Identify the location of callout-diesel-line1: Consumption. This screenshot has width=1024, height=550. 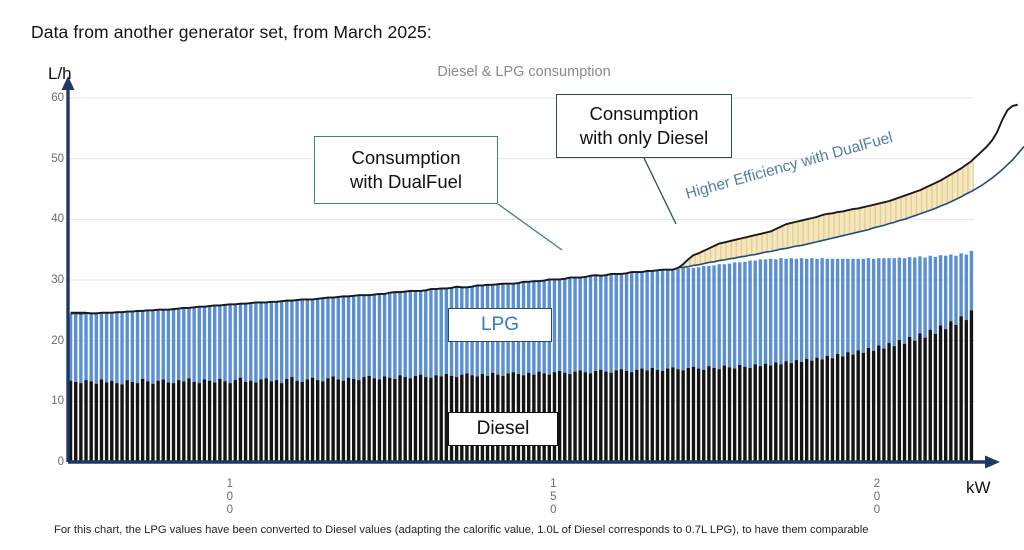
(644, 113).